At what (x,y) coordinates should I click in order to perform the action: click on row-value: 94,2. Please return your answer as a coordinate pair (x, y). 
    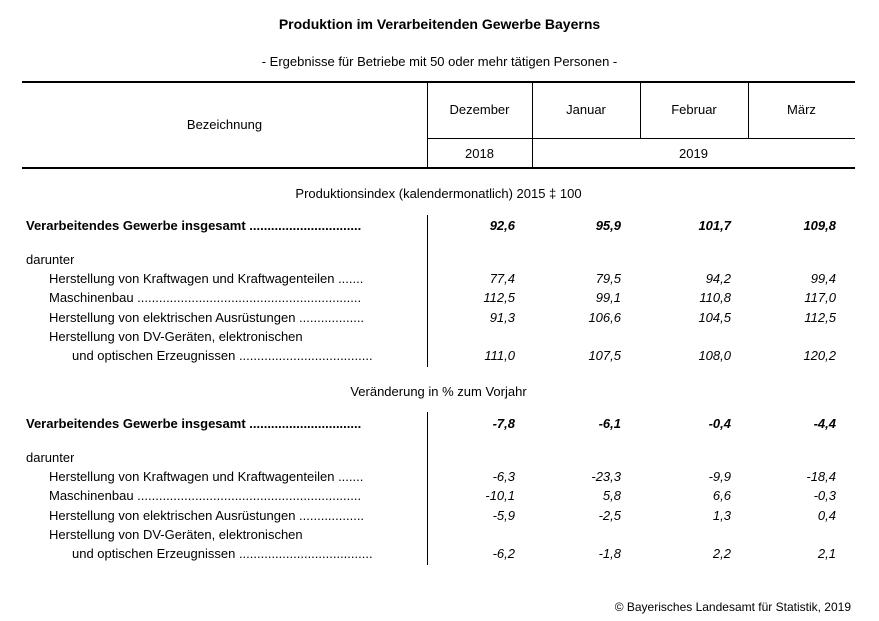
    Looking at the image, I should click on (718, 278).